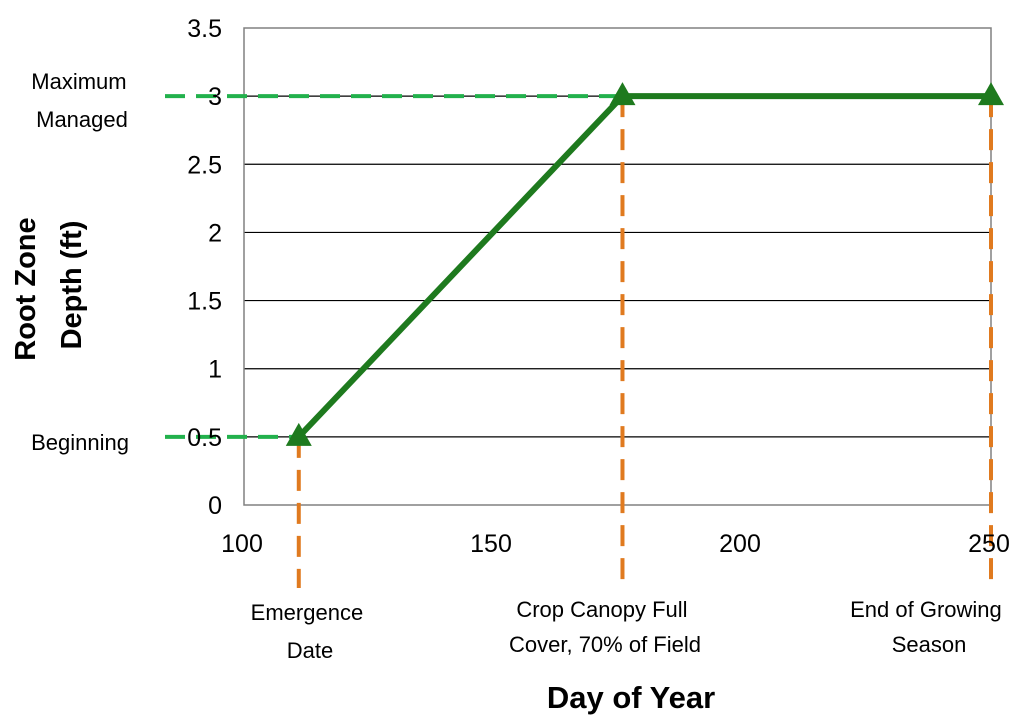 Image resolution: width=1029 pixels, height=717 pixels. I want to click on y-tick-label: 0, so click(215, 506).